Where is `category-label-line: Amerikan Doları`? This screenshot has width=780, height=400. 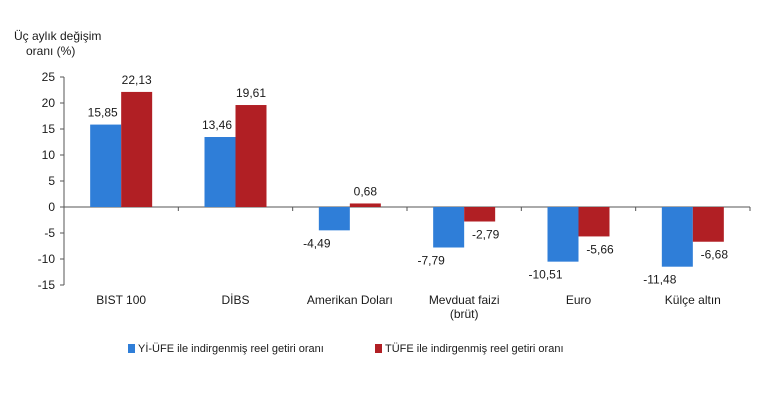
category-label-line: Amerikan Doları is located at coordinates (350, 300).